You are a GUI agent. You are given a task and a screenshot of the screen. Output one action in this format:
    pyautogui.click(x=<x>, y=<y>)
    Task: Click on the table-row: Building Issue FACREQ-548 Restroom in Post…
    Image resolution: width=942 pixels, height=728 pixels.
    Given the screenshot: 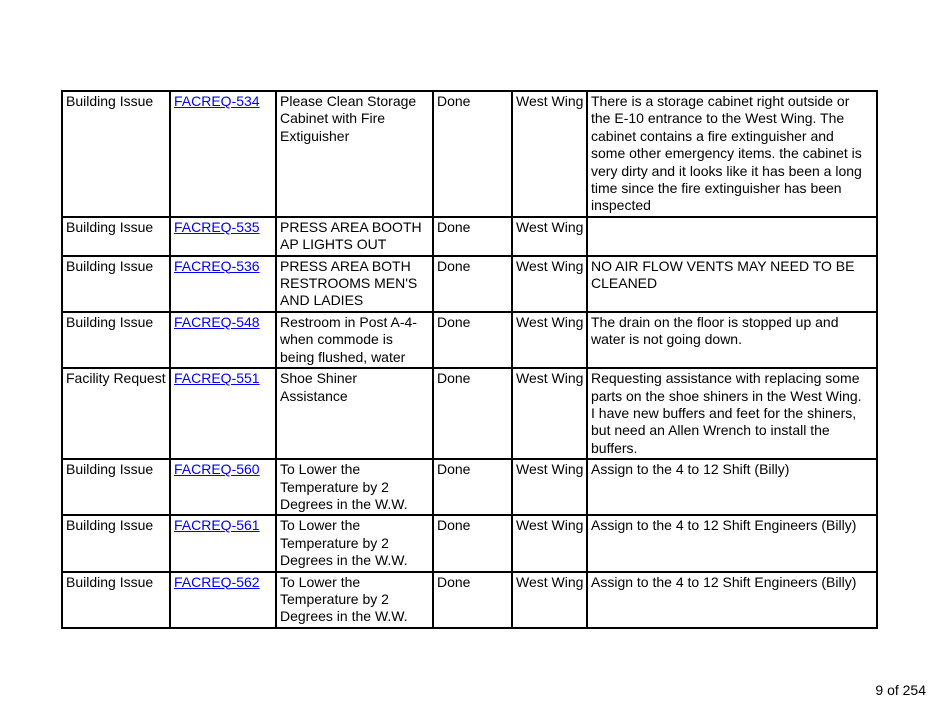 What is the action you would take?
    pyautogui.click(x=469, y=340)
    